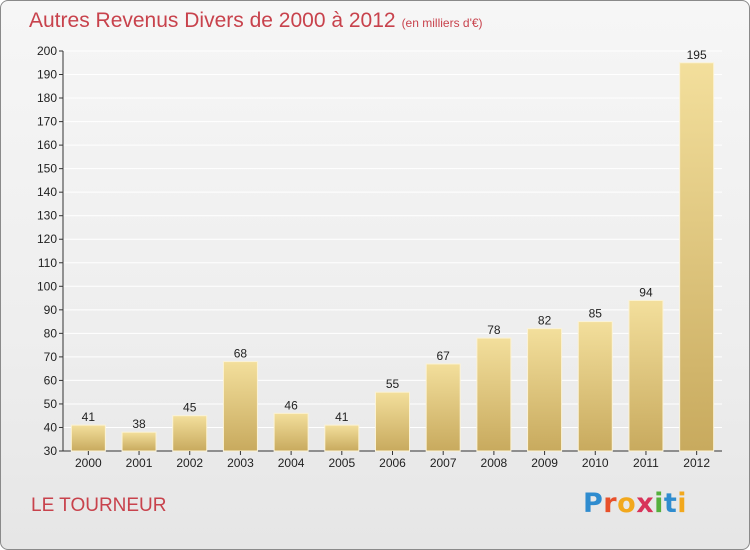 This screenshot has height=550, width=750. What do you see at coordinates (442, 23) in the screenshot?
I see `chart-subtitle: (en milliers d'€)` at bounding box center [442, 23].